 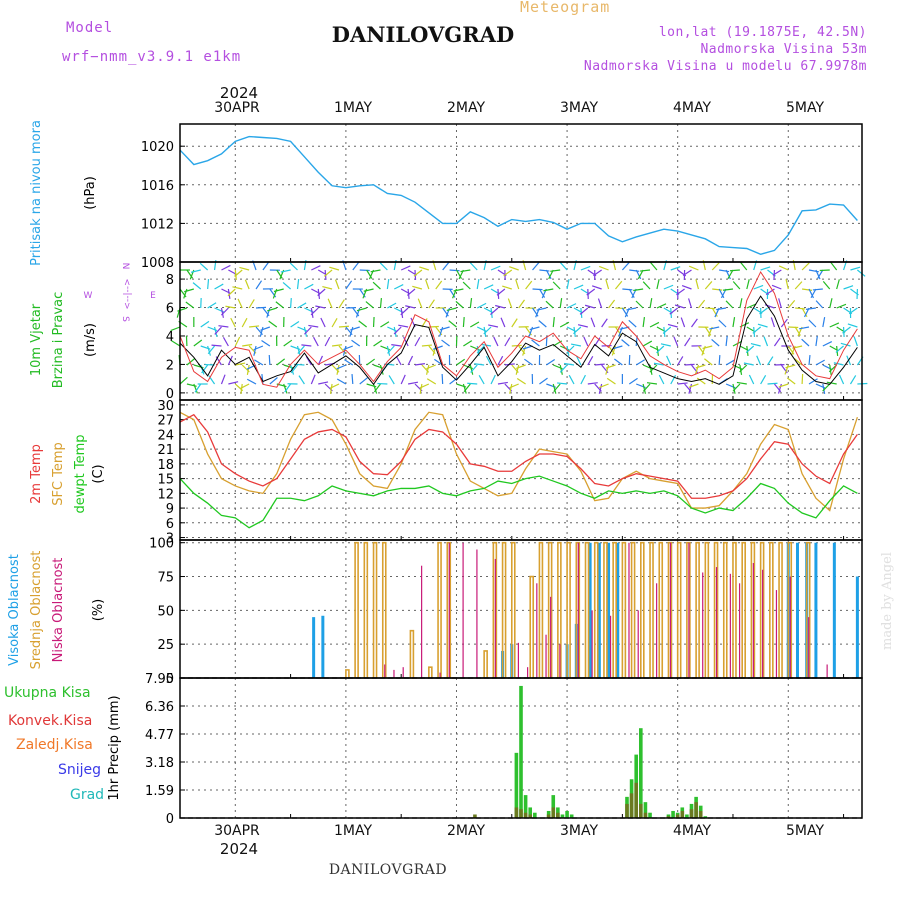 What do you see at coordinates (50, 721) in the screenshot?
I see `precip-legend-entry: Konvek.Kisa` at bounding box center [50, 721].